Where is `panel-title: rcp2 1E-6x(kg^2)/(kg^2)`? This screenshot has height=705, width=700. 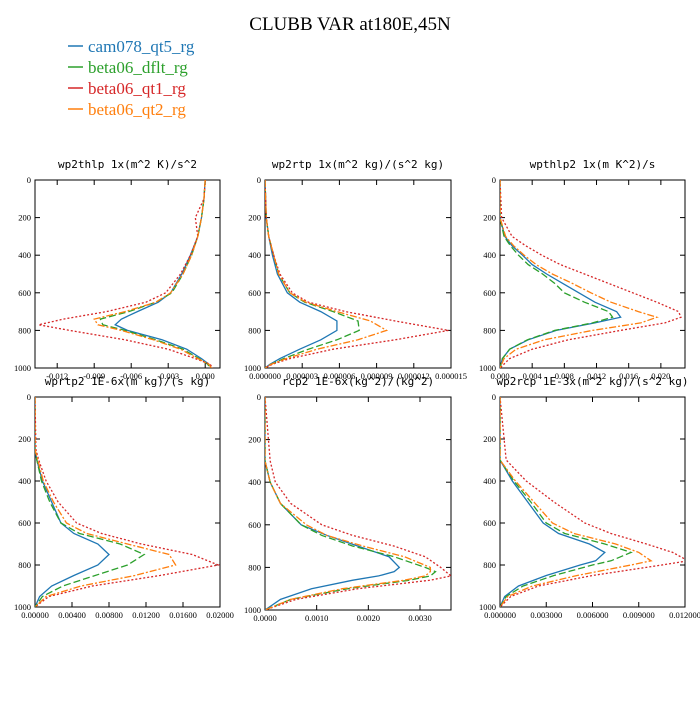
panel-title: rcp2 1E-6x(kg^2)/(kg^2) is located at coordinates (358, 381).